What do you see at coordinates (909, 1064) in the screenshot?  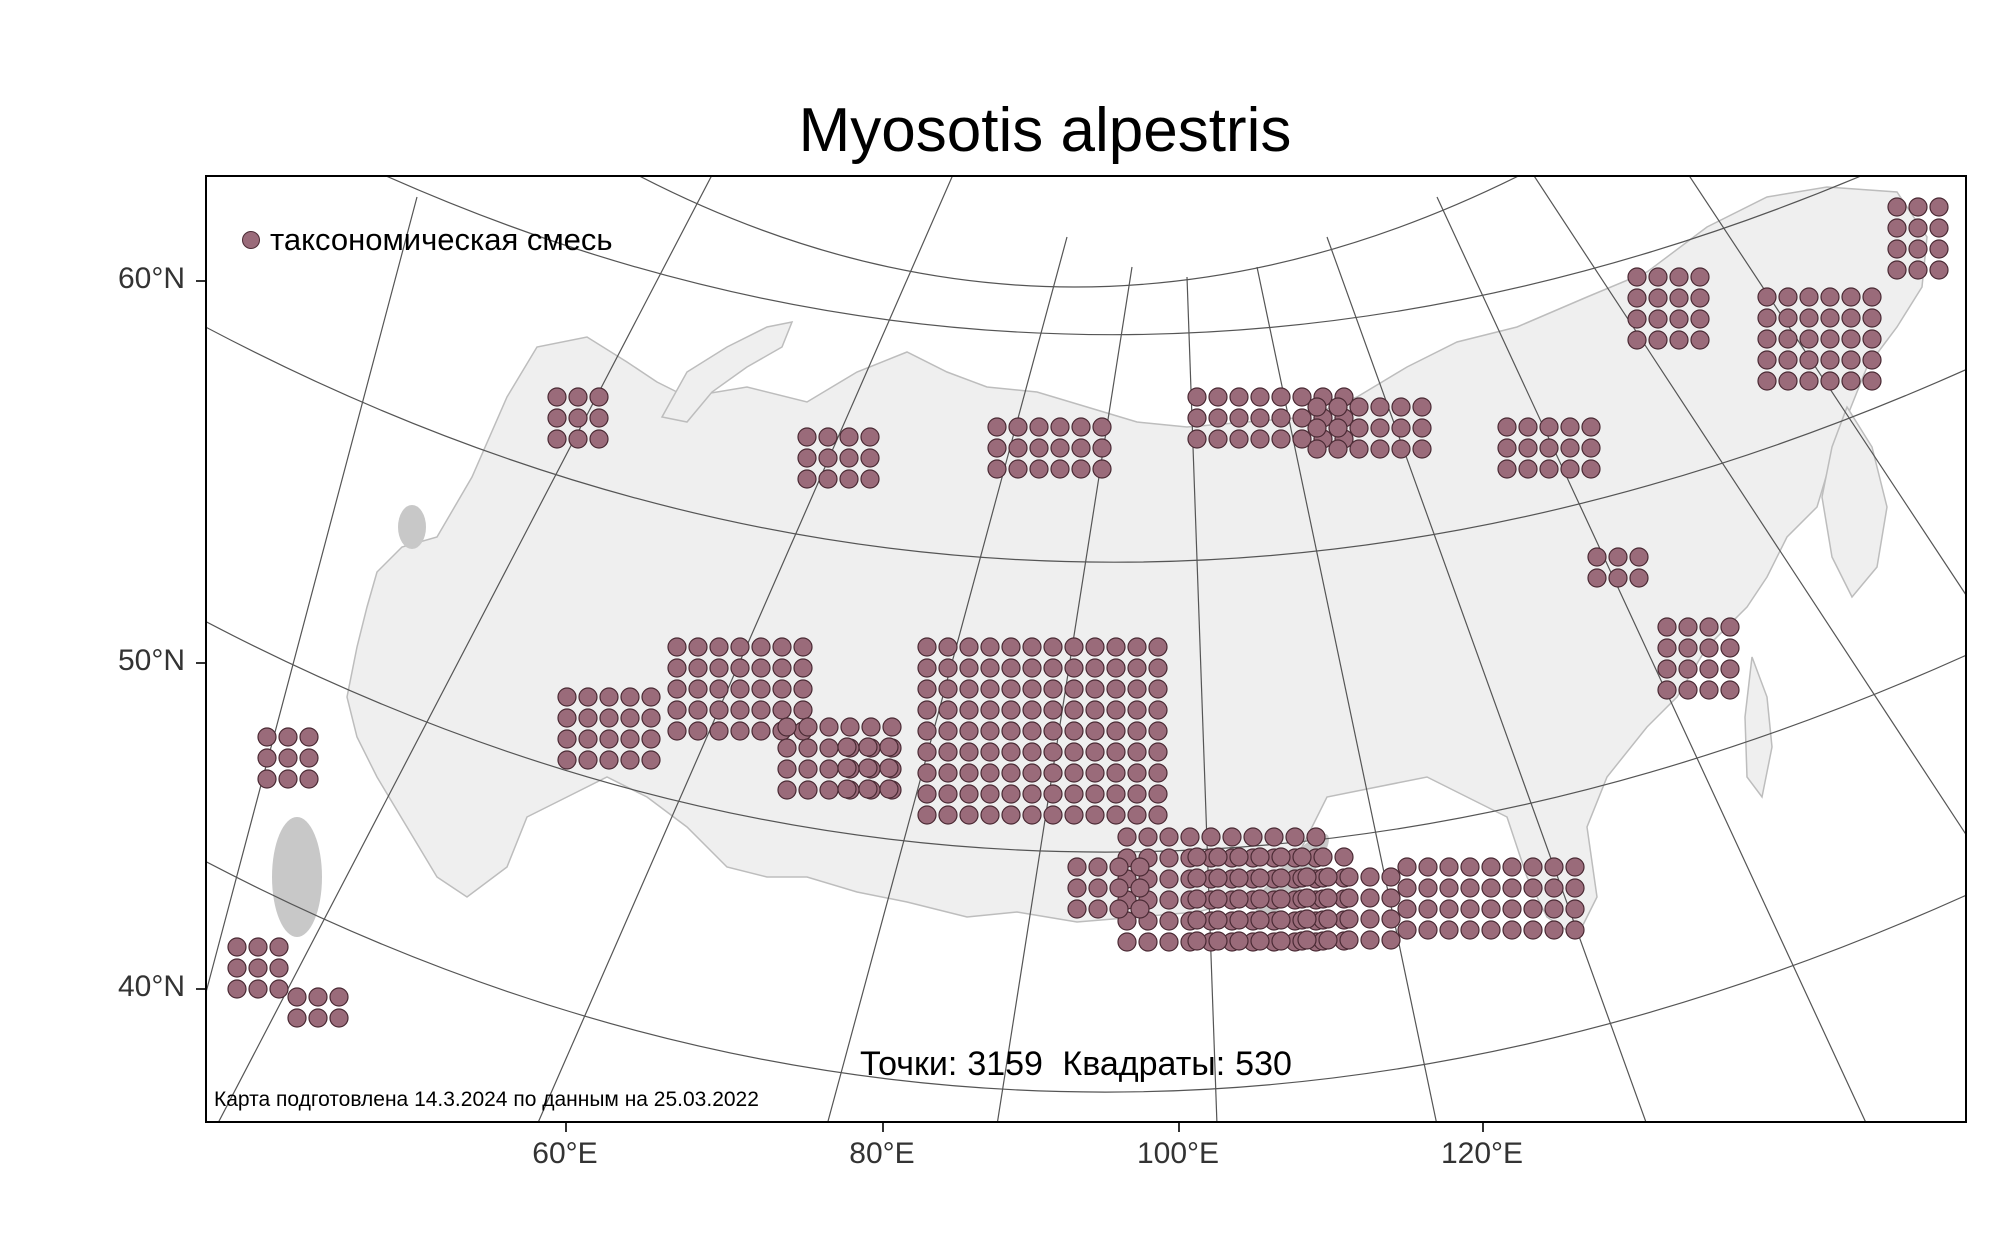 I see `points-label: Точки:` at bounding box center [909, 1064].